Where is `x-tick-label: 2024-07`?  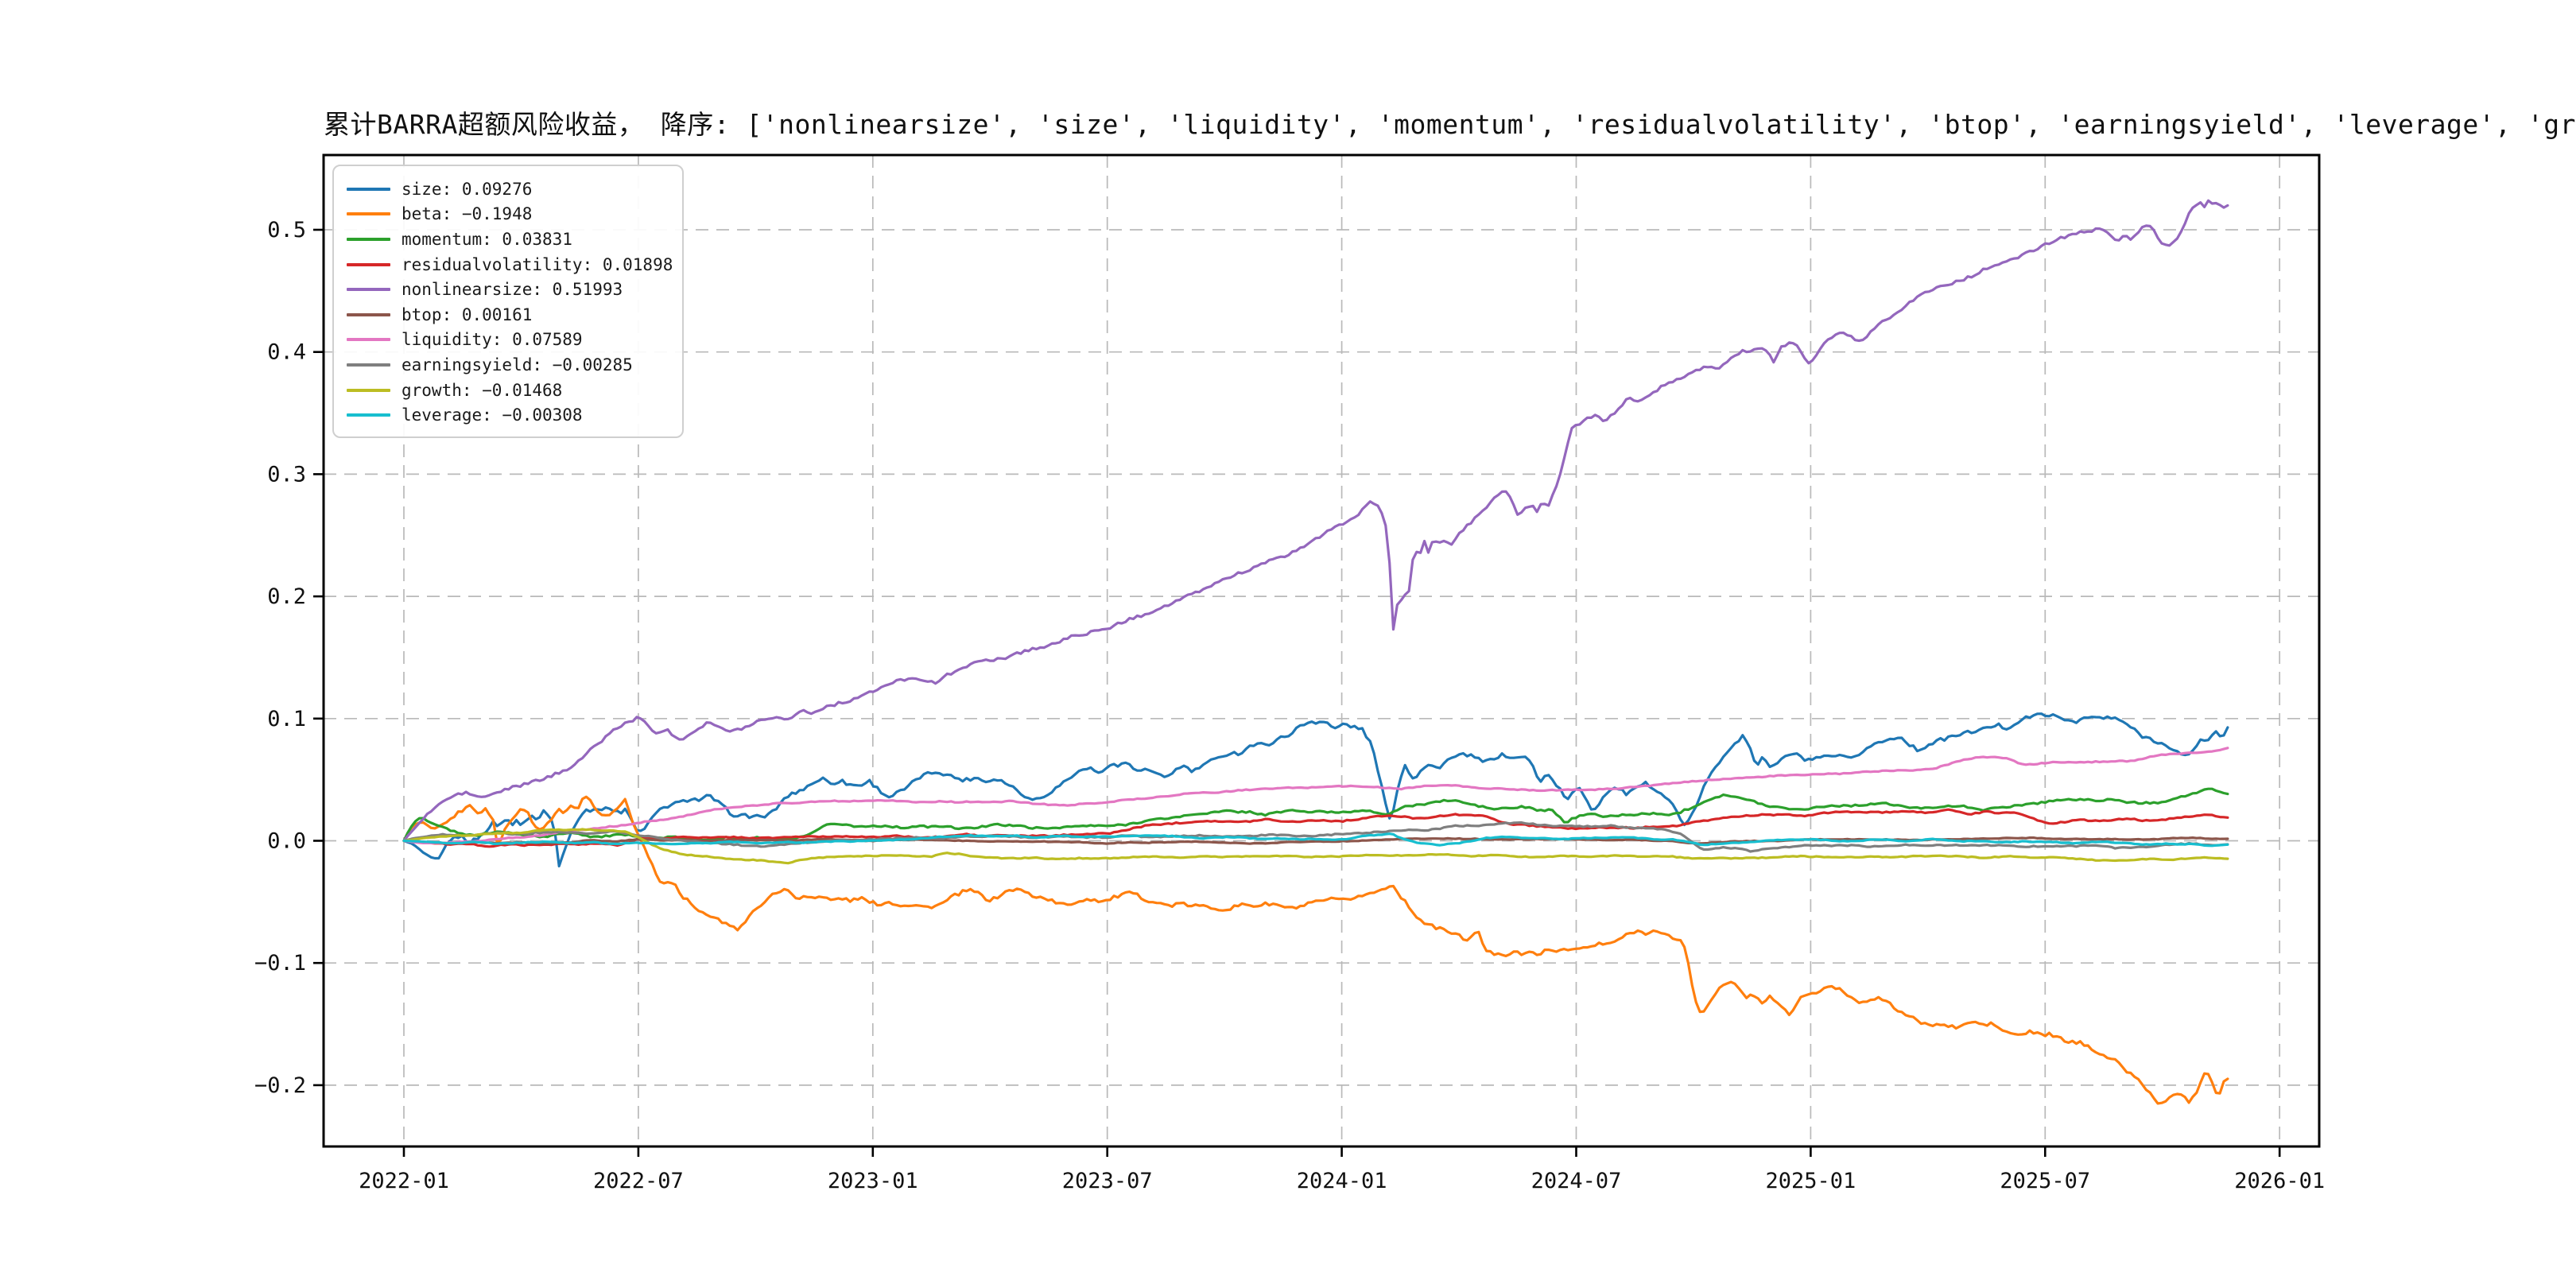
x-tick-label: 2024-07 is located at coordinates (1577, 1181).